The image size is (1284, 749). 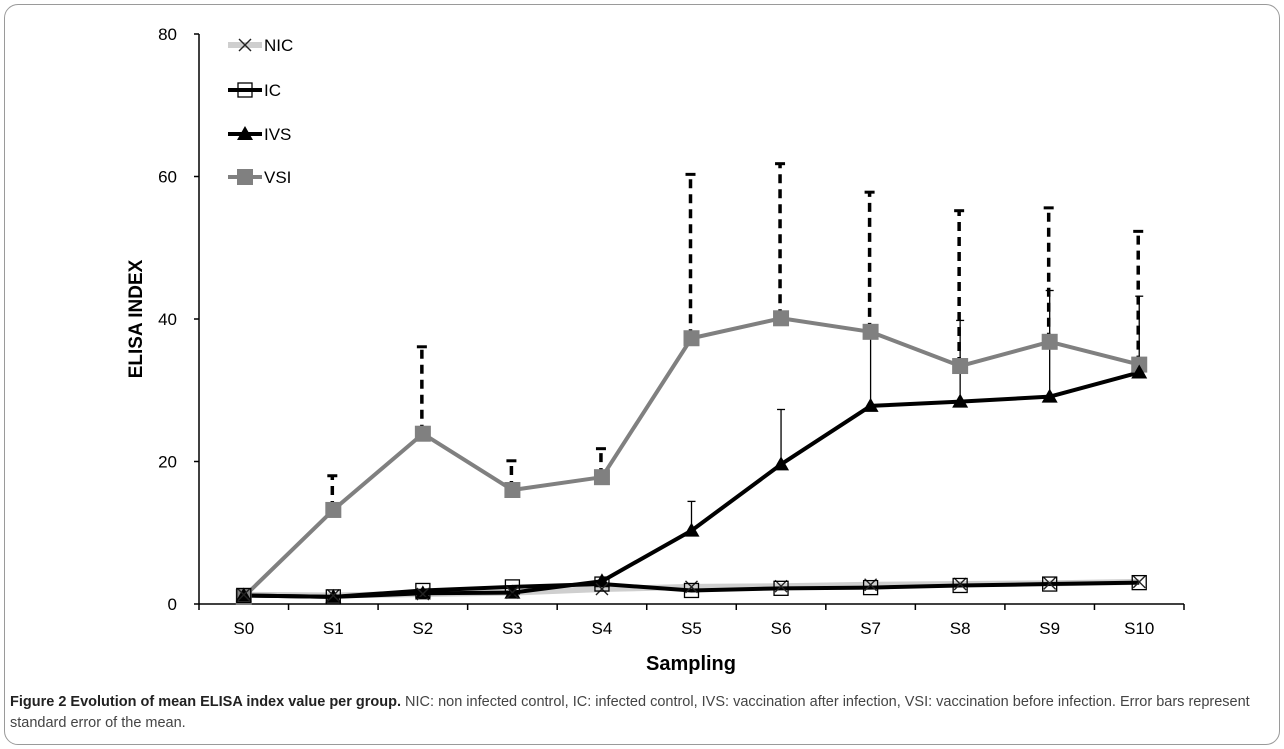 I want to click on y-tick-label: 0, so click(x=172, y=604).